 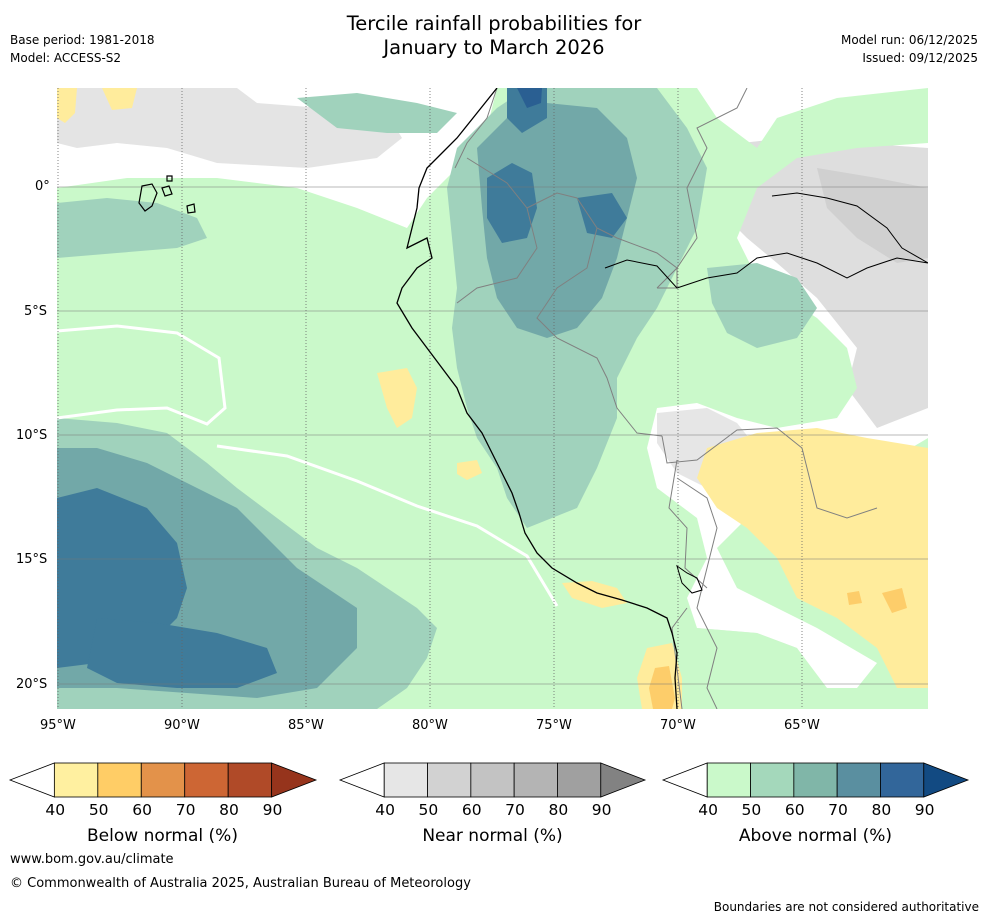 I want to click on colorbar-below-tick-60: 60, so click(x=142, y=810).